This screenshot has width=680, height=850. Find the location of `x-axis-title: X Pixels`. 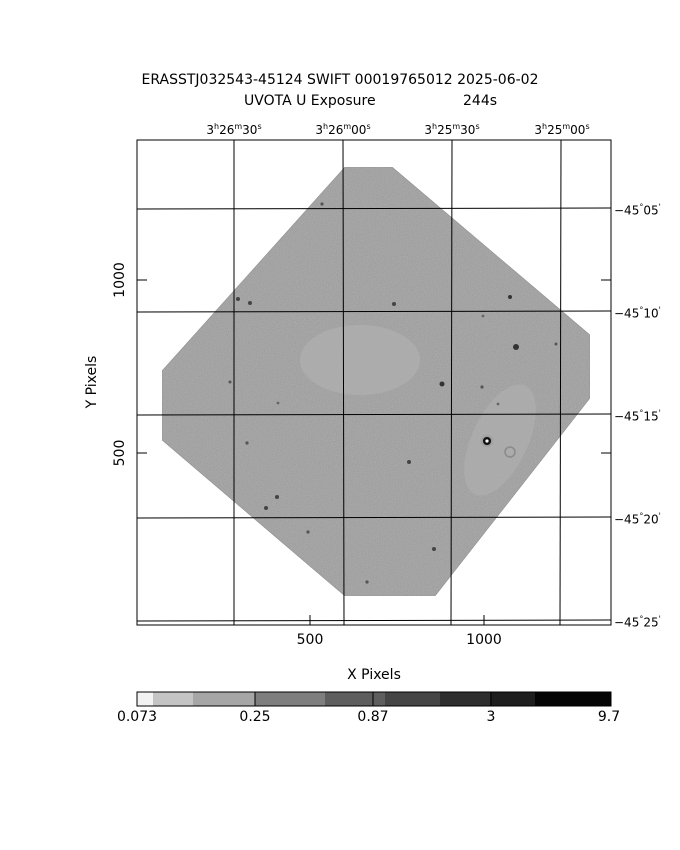

x-axis-title: X Pixels is located at coordinates (374, 675).